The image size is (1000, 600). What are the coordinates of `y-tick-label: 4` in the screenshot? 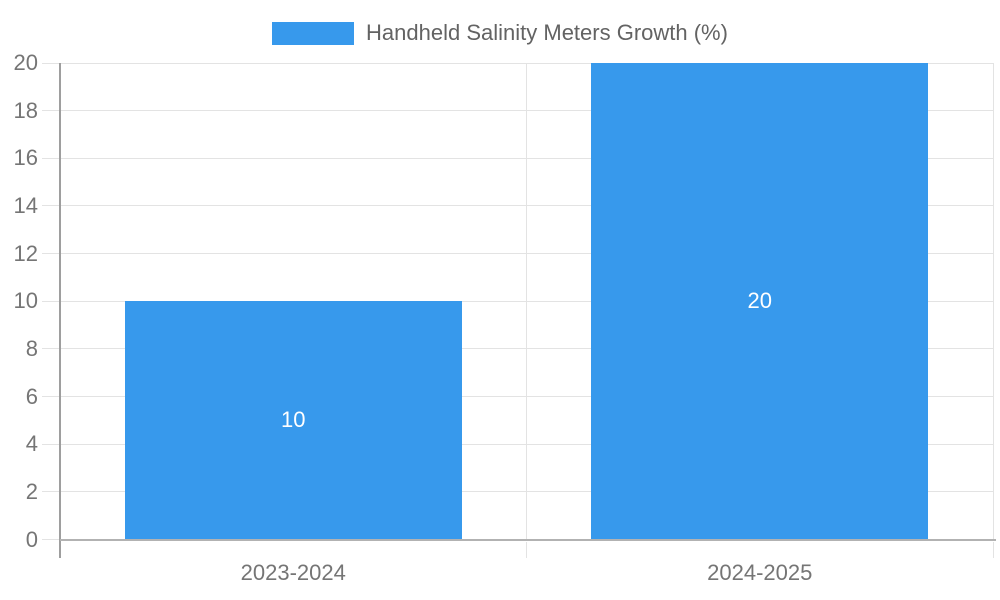 It's located at (31, 444).